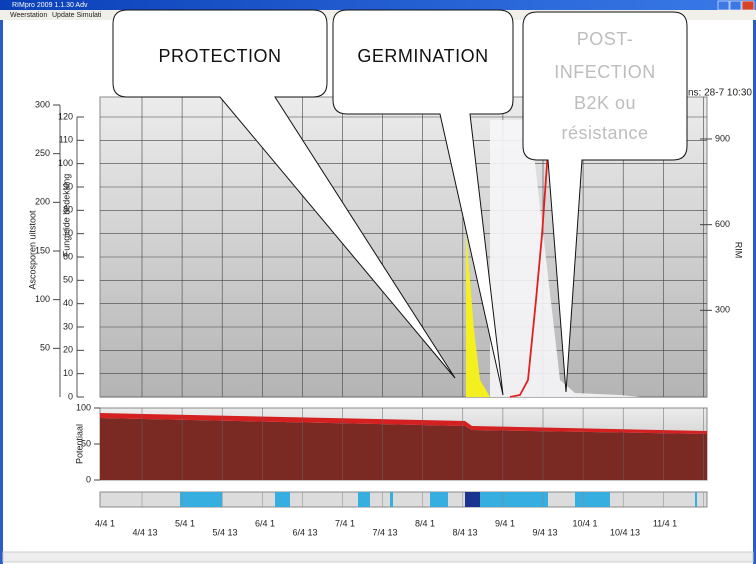 Image resolution: width=756 pixels, height=564 pixels. Describe the element at coordinates (605, 39) in the screenshot. I see `callout-text: POST-` at that location.